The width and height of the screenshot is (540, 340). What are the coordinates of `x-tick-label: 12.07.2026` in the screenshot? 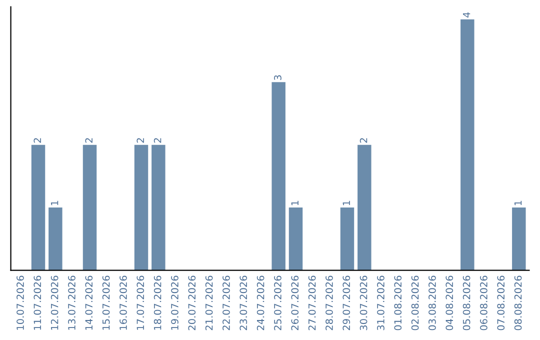 It's located at (54, 303).